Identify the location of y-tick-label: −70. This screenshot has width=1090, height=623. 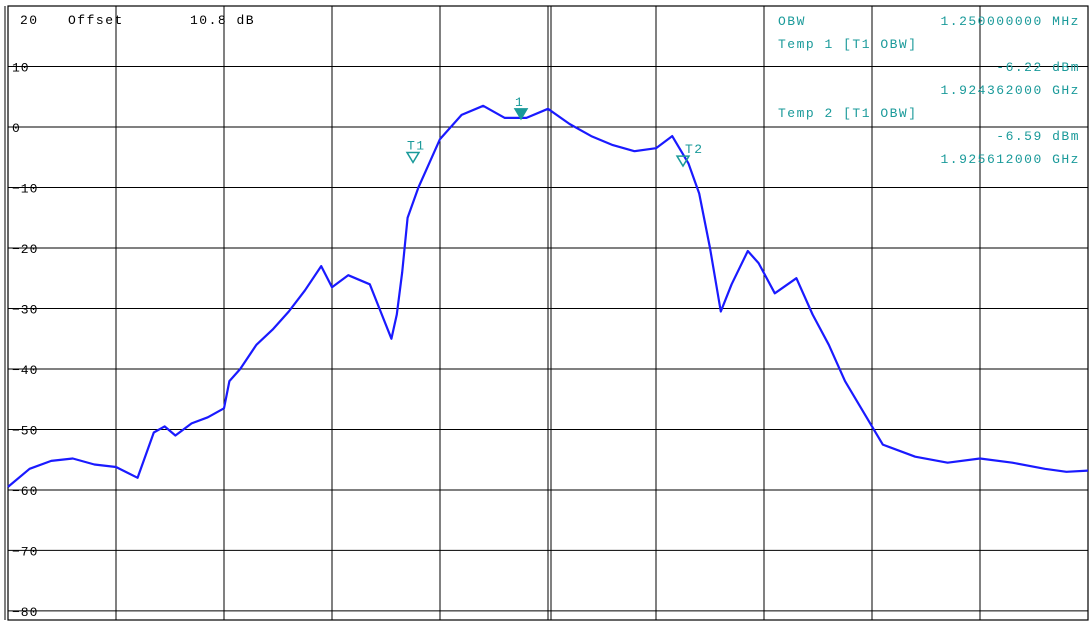
(25, 551).